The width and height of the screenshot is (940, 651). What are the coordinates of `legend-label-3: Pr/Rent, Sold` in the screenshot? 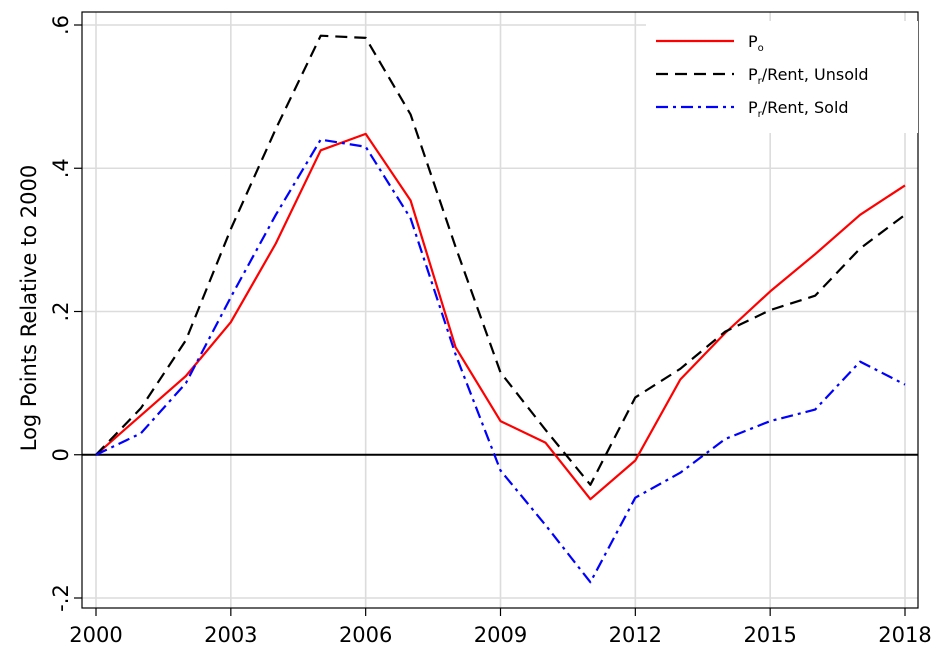 It's located at (798, 109).